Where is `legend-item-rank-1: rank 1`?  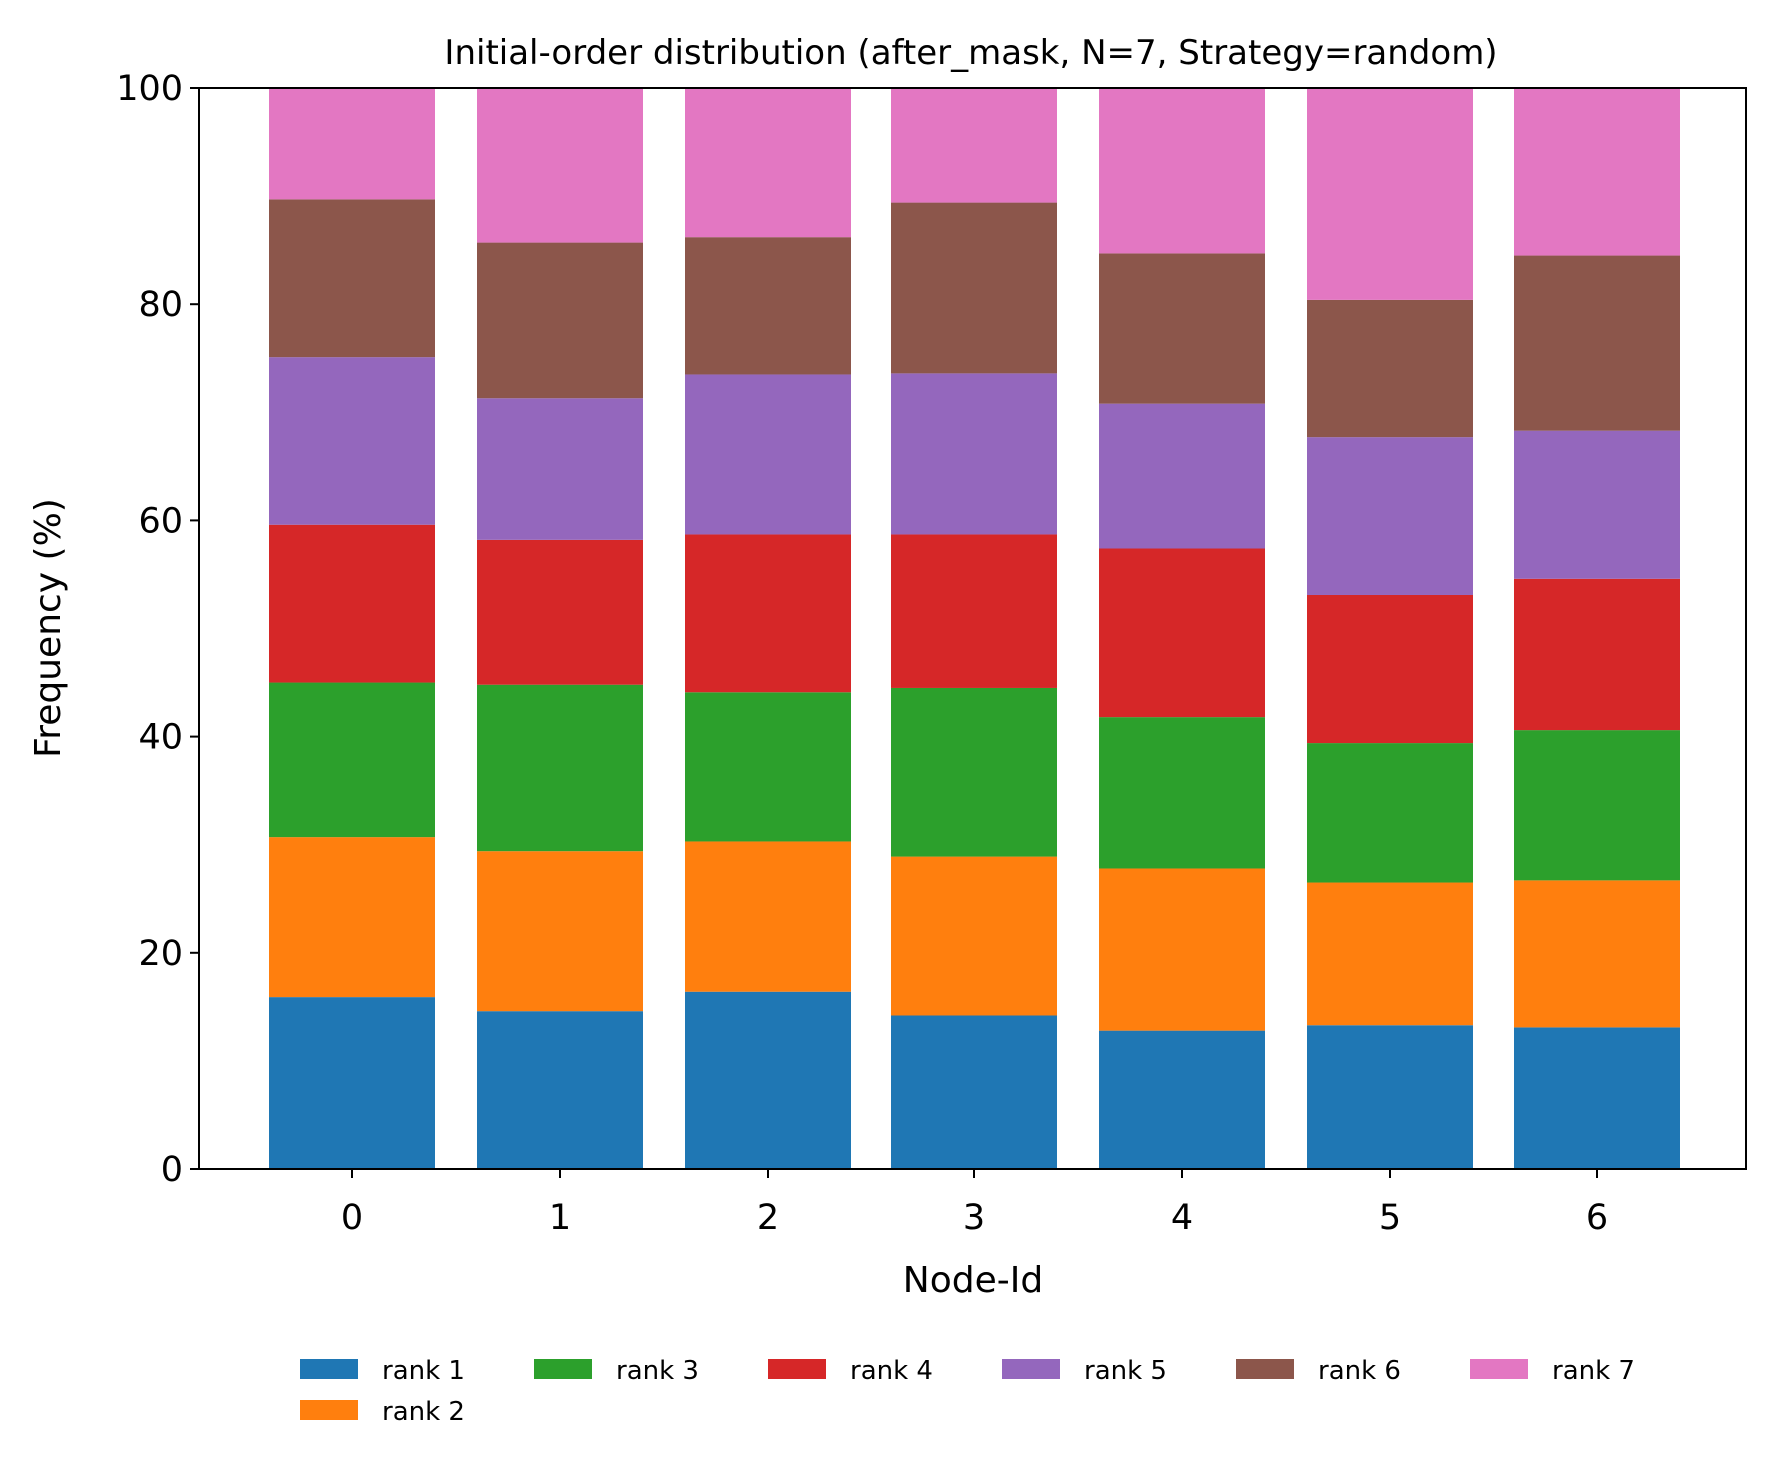 legend-item-rank-1: rank 1 is located at coordinates (382, 1371).